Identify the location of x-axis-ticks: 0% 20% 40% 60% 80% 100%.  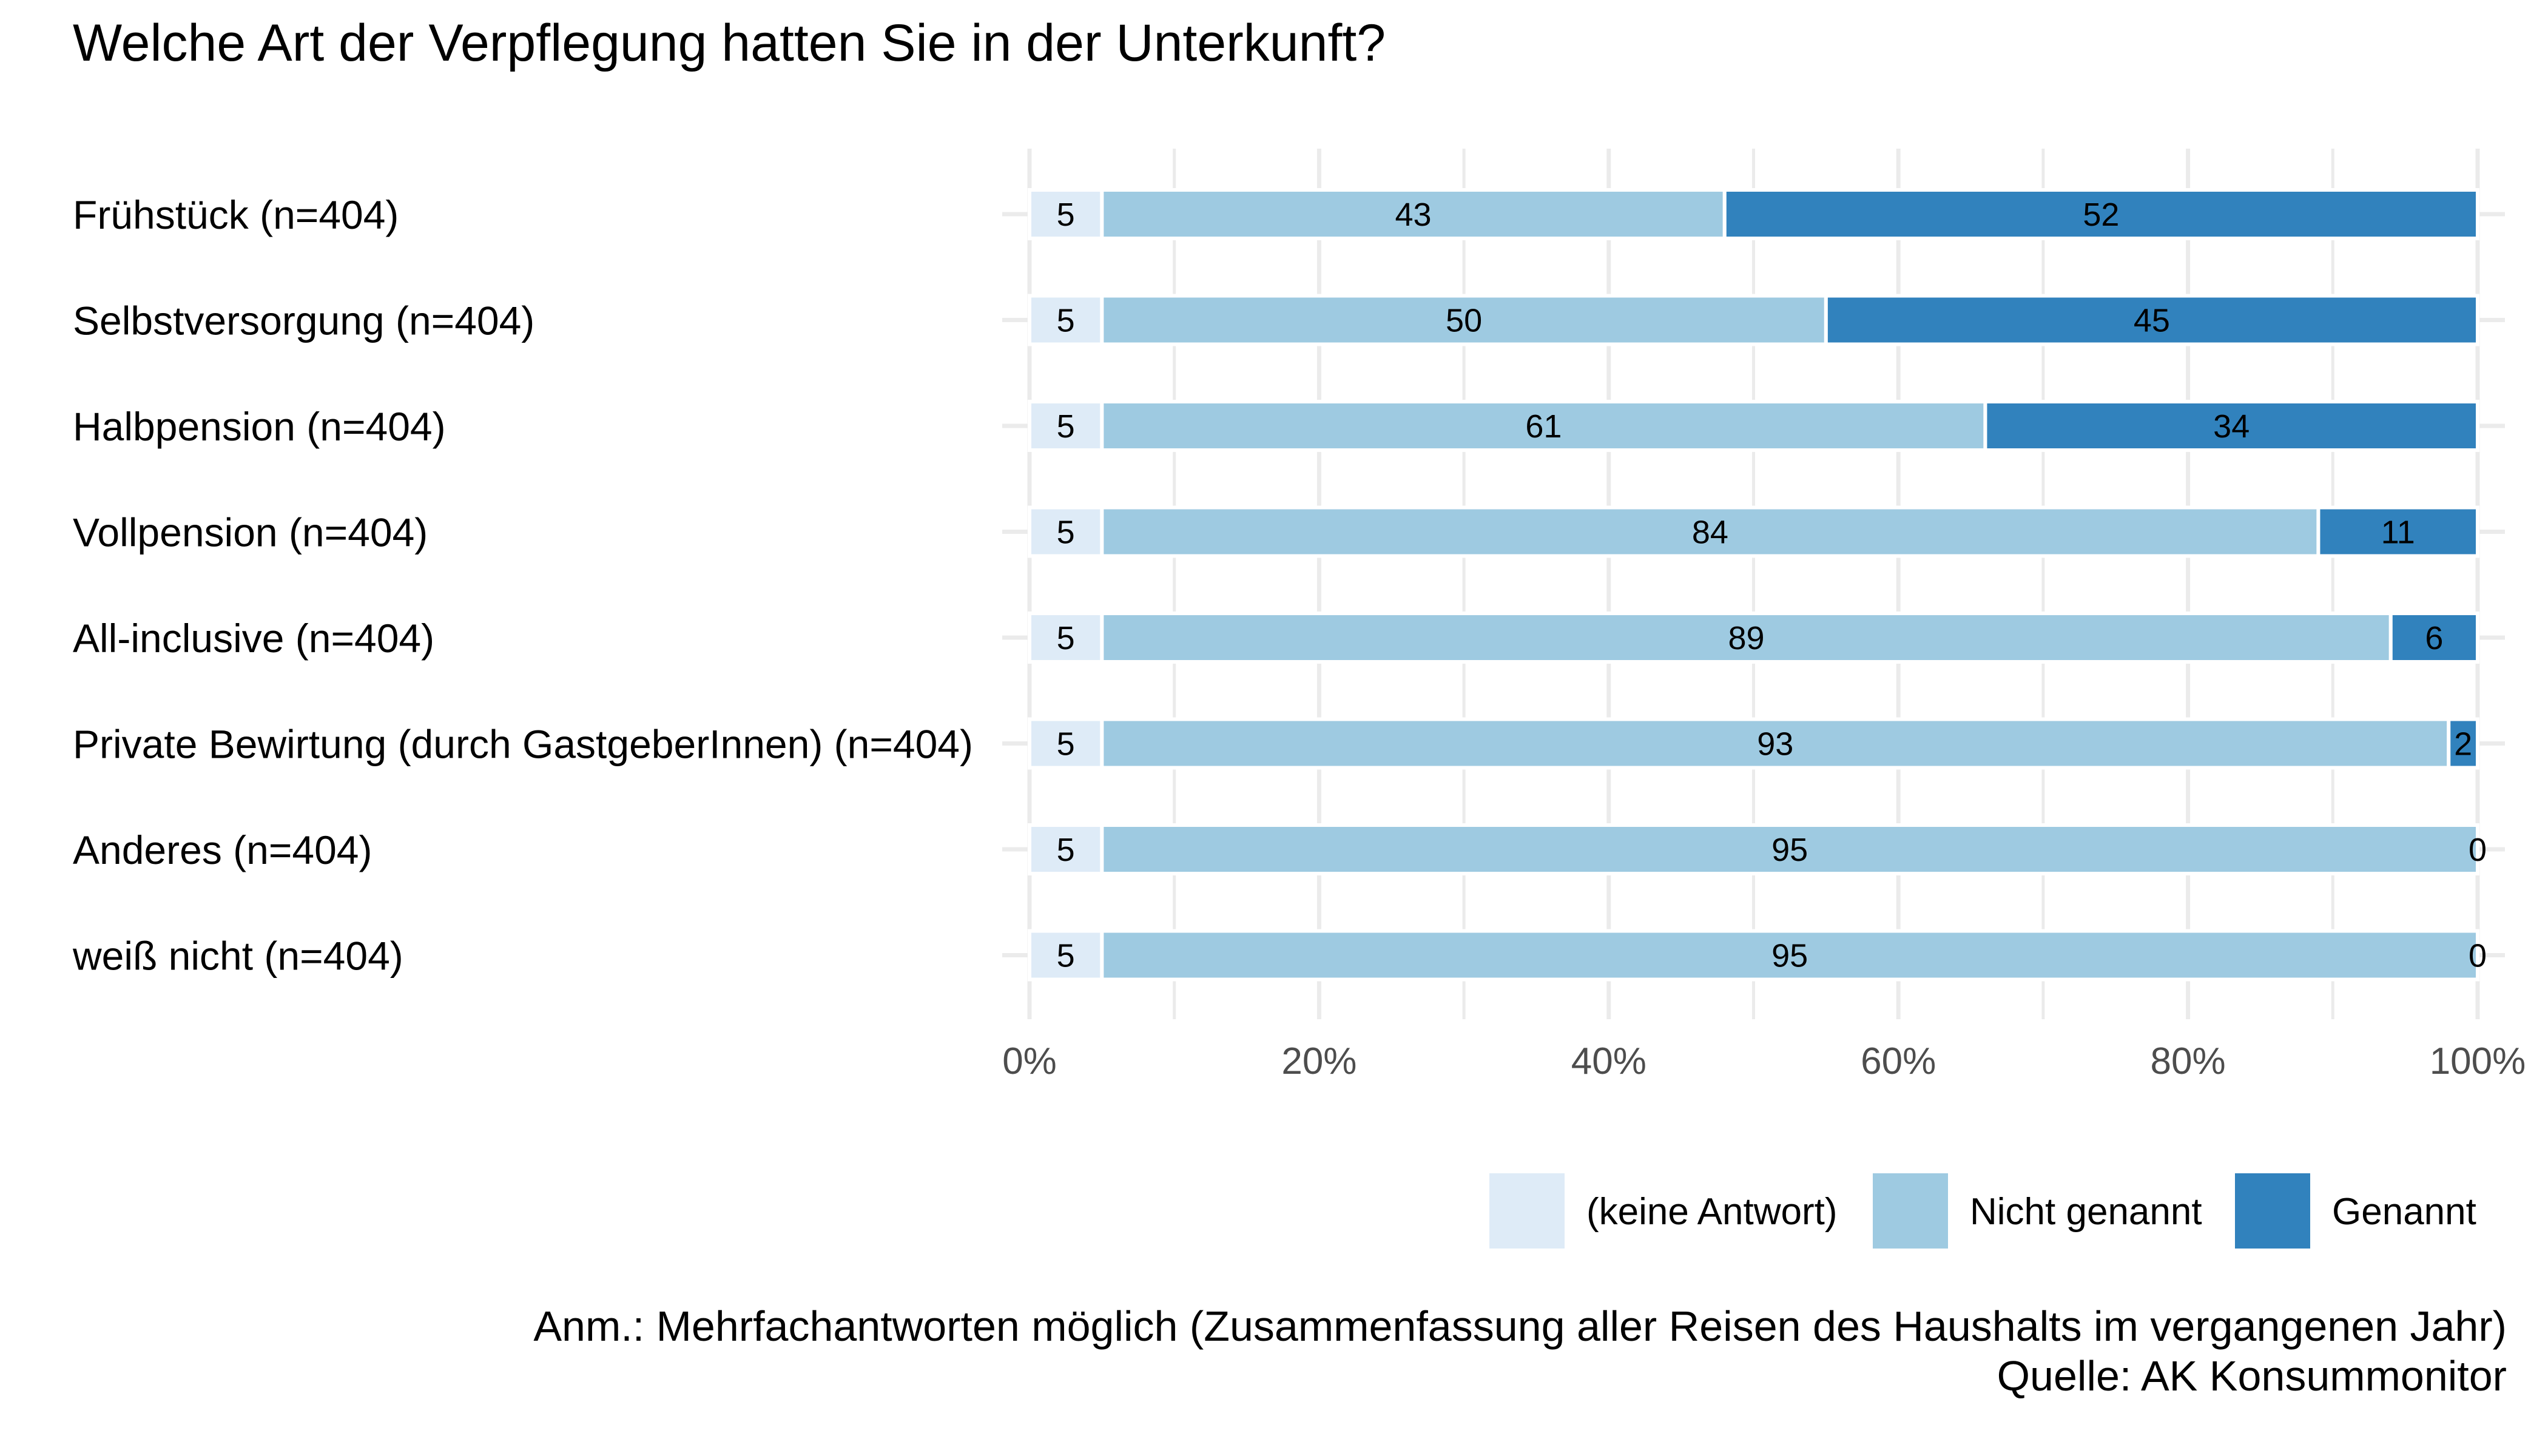
(1764, 1061).